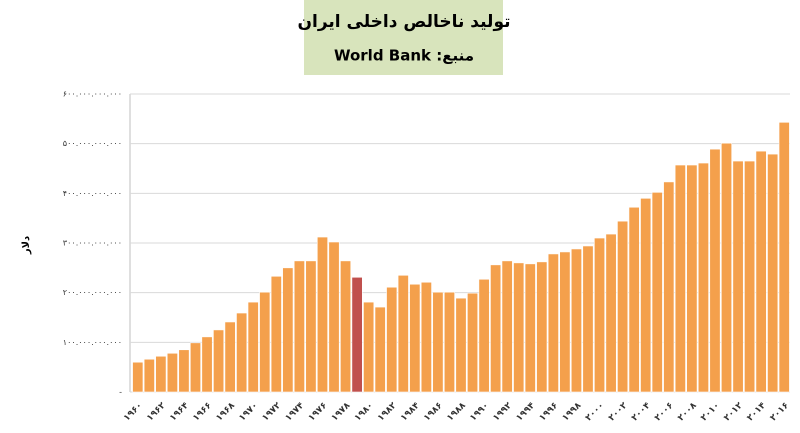 The image size is (800, 433). What do you see at coordinates (225, 411) in the screenshot?
I see `x-tick-label: ۱۹۶۸` at bounding box center [225, 411].